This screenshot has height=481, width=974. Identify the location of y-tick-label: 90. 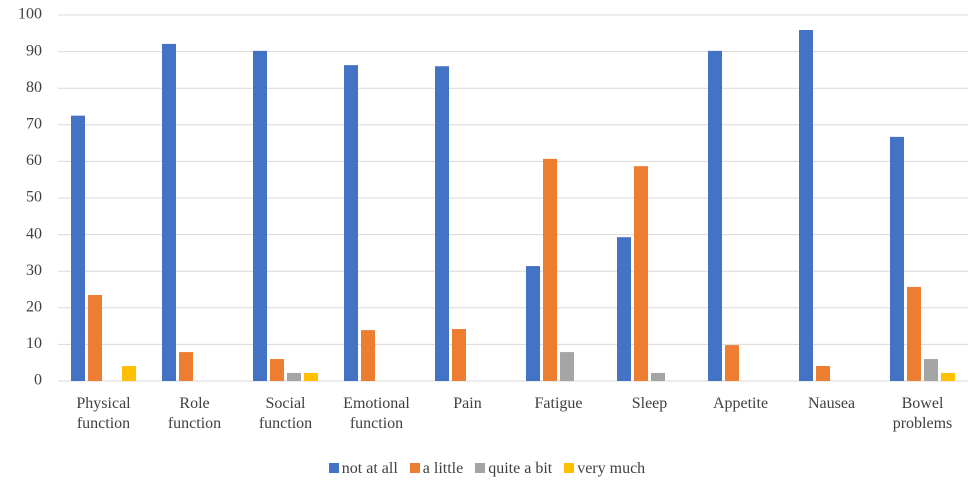
(34, 50).